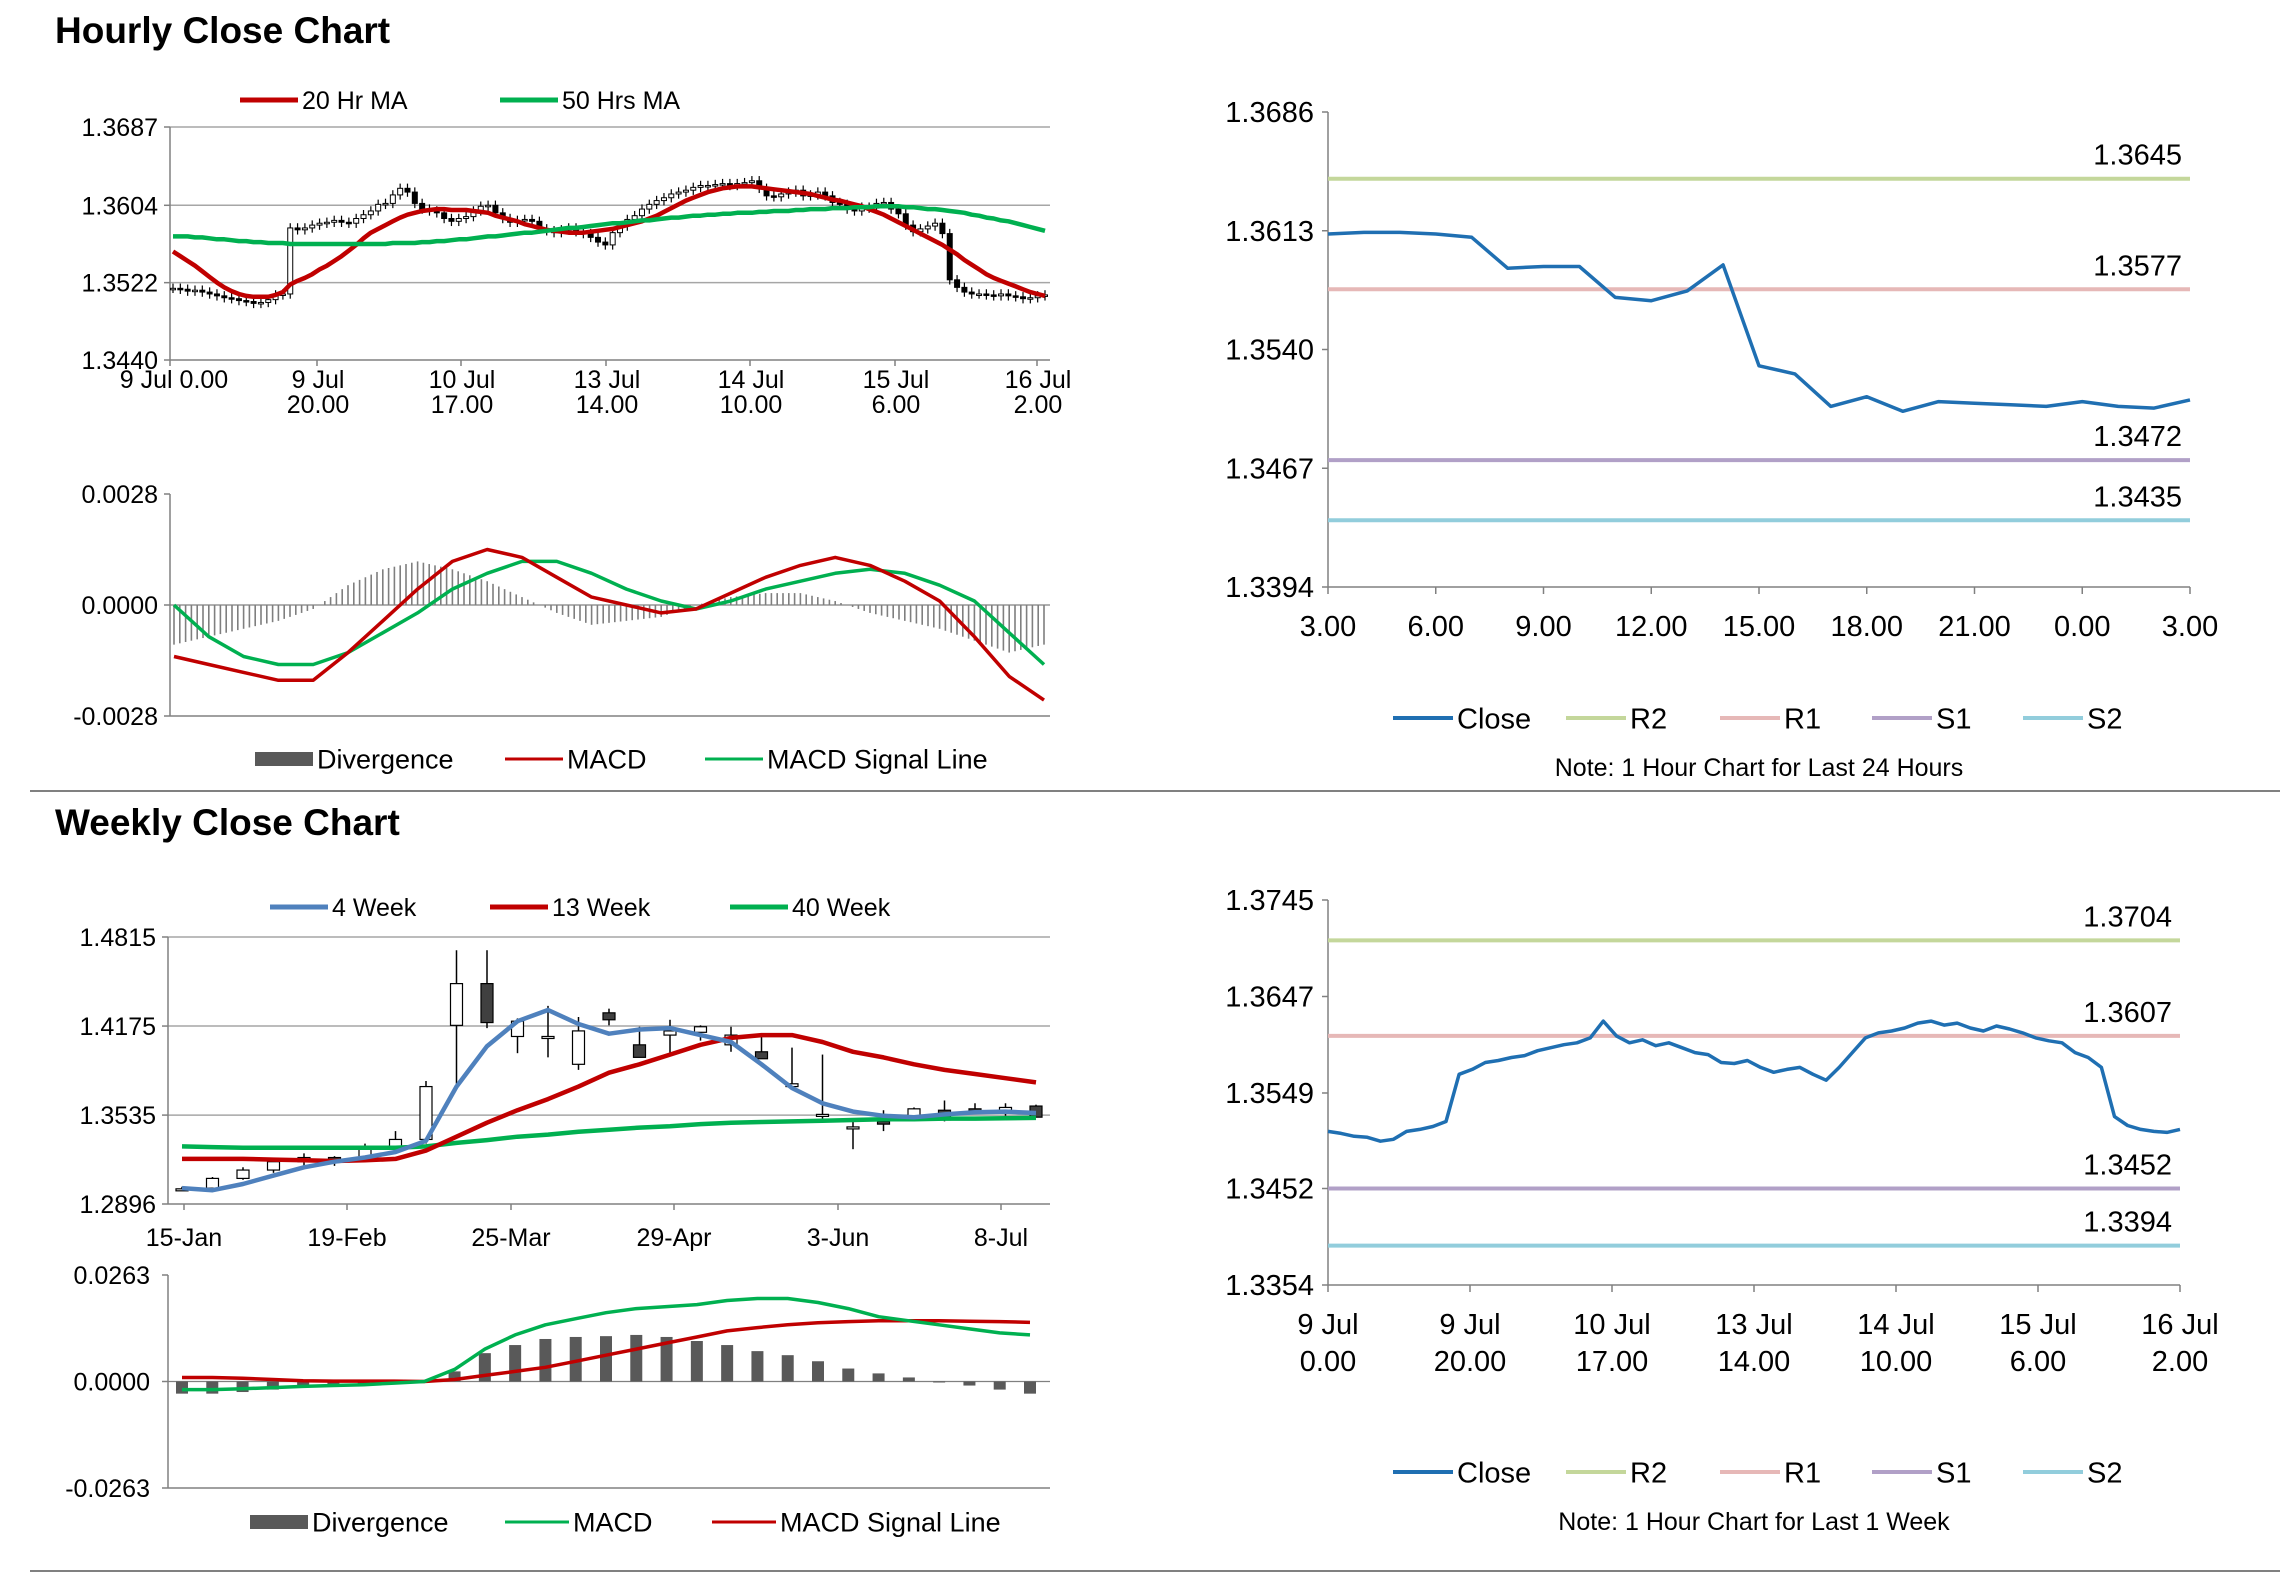  What do you see at coordinates (510, 1238) in the screenshot?
I see `x-tick-label: 25-Mar` at bounding box center [510, 1238].